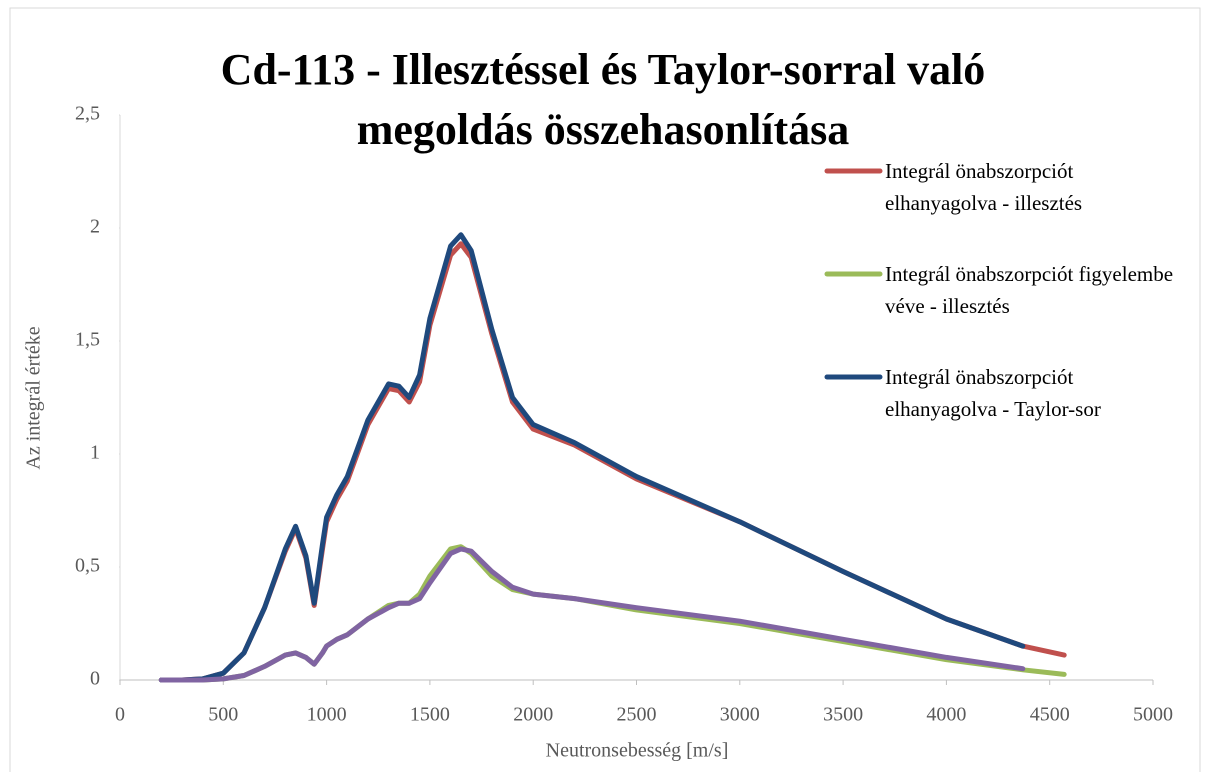 This screenshot has height=772, width=1206. I want to click on x-tick-label: 2500, so click(637, 715).